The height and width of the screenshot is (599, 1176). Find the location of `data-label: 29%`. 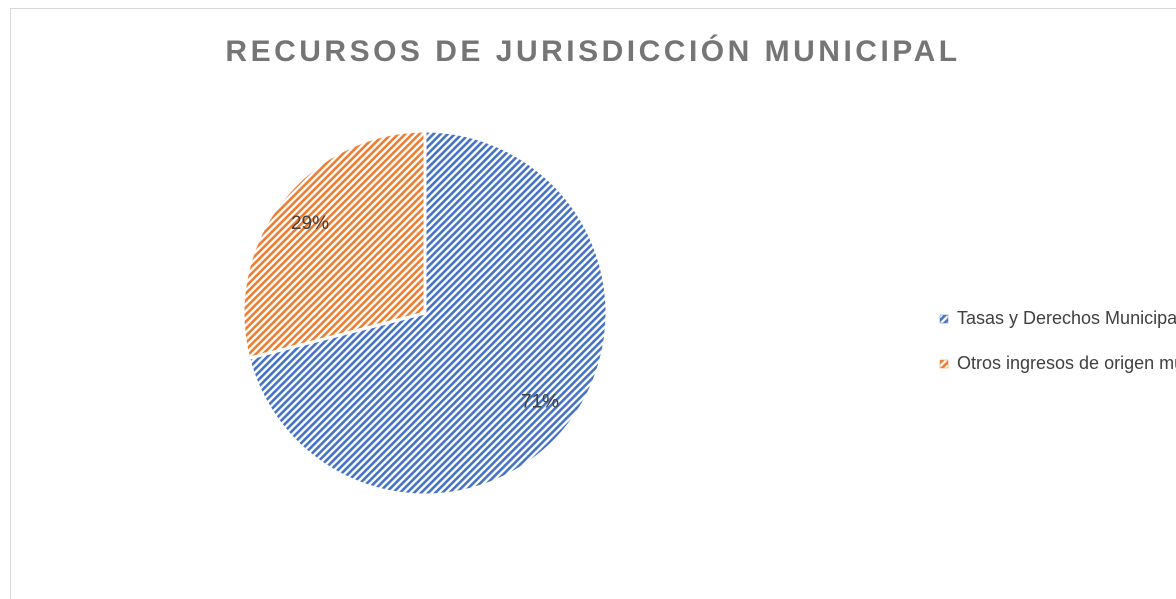

data-label: 29% is located at coordinates (310, 223).